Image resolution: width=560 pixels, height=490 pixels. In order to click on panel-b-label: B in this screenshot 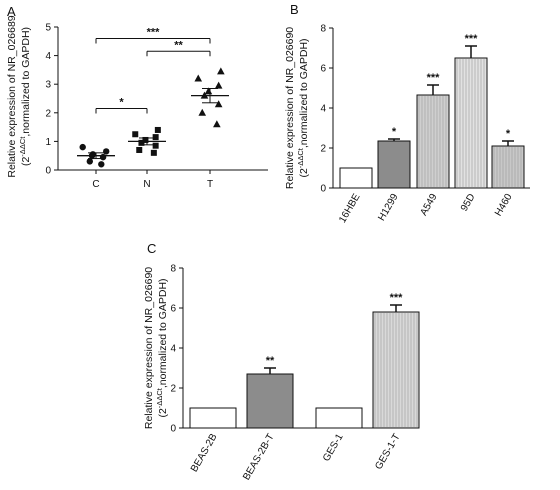, I will do `click(294, 9)`.